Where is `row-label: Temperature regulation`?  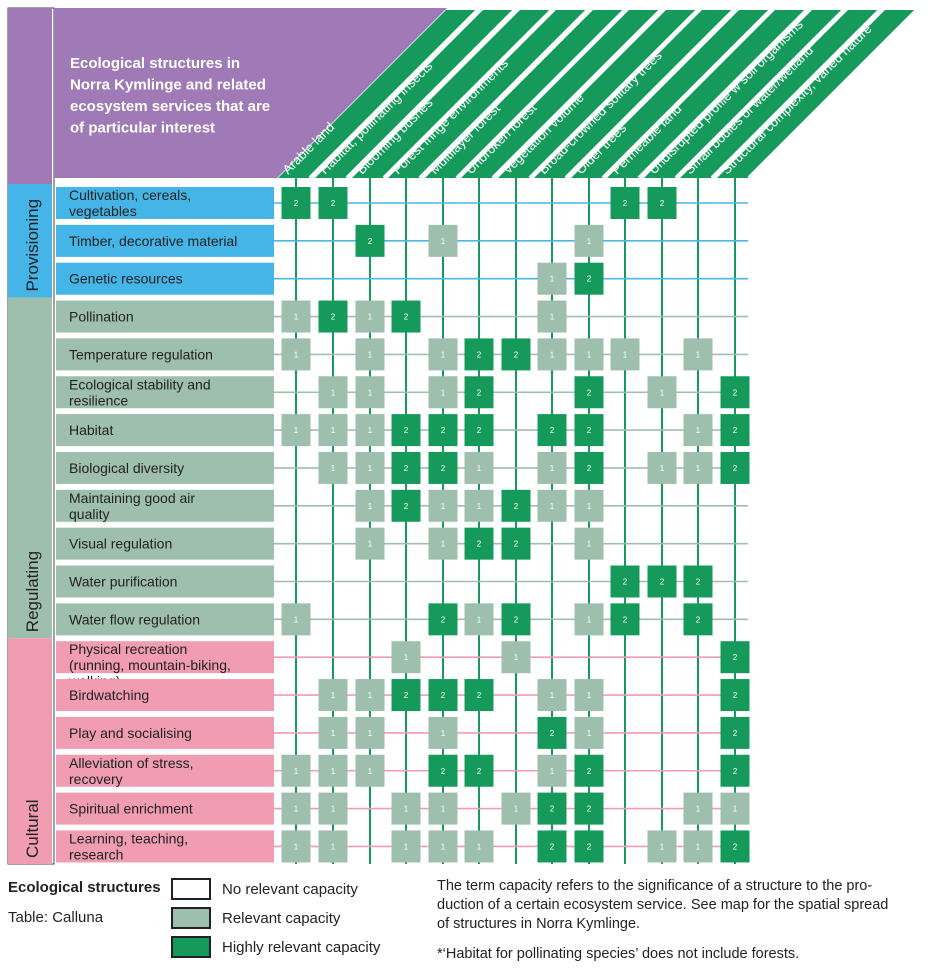 row-label: Temperature regulation is located at coordinates (141, 354).